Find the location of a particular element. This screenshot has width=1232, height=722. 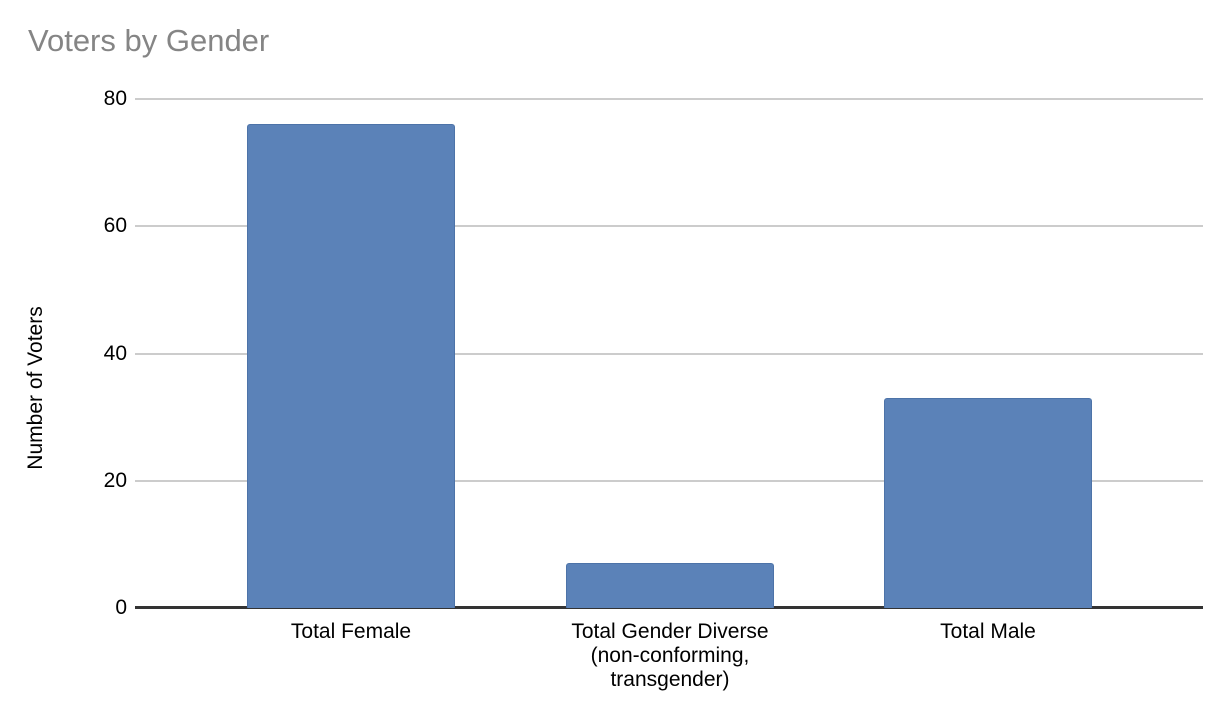

y-axis-title: Number of Voters is located at coordinates (35, 388).